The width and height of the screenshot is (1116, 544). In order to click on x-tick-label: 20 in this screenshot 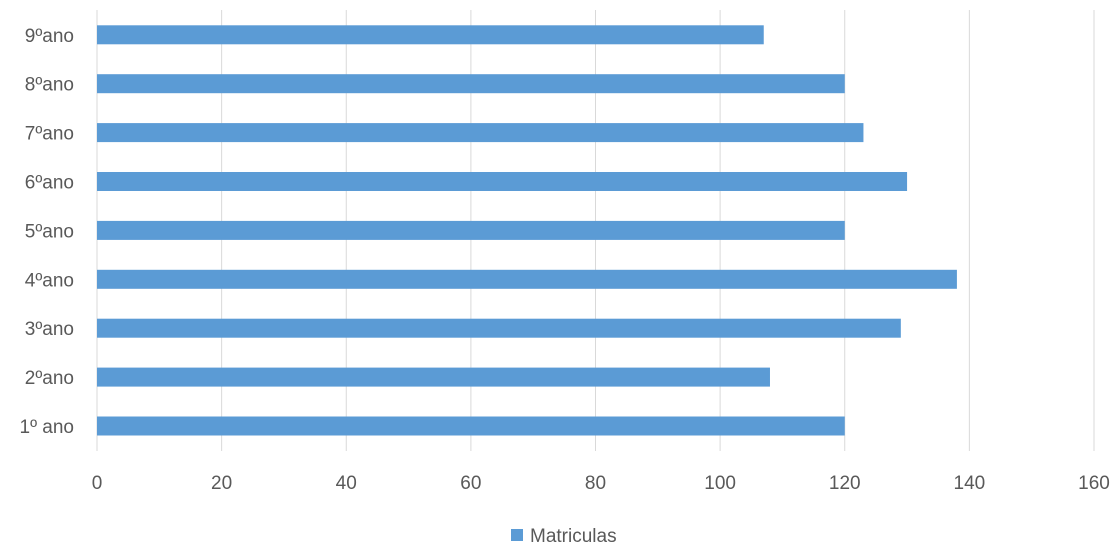, I will do `click(221, 483)`.